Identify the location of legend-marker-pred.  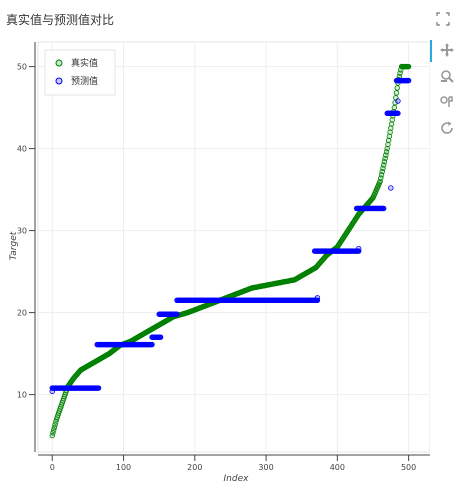
(59, 81).